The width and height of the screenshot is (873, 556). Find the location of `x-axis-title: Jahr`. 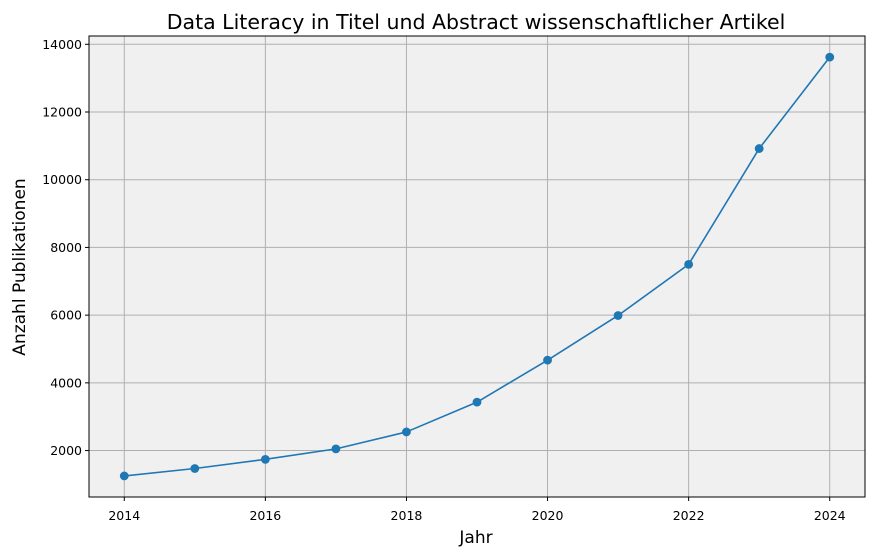

x-axis-title: Jahr is located at coordinates (475, 538).